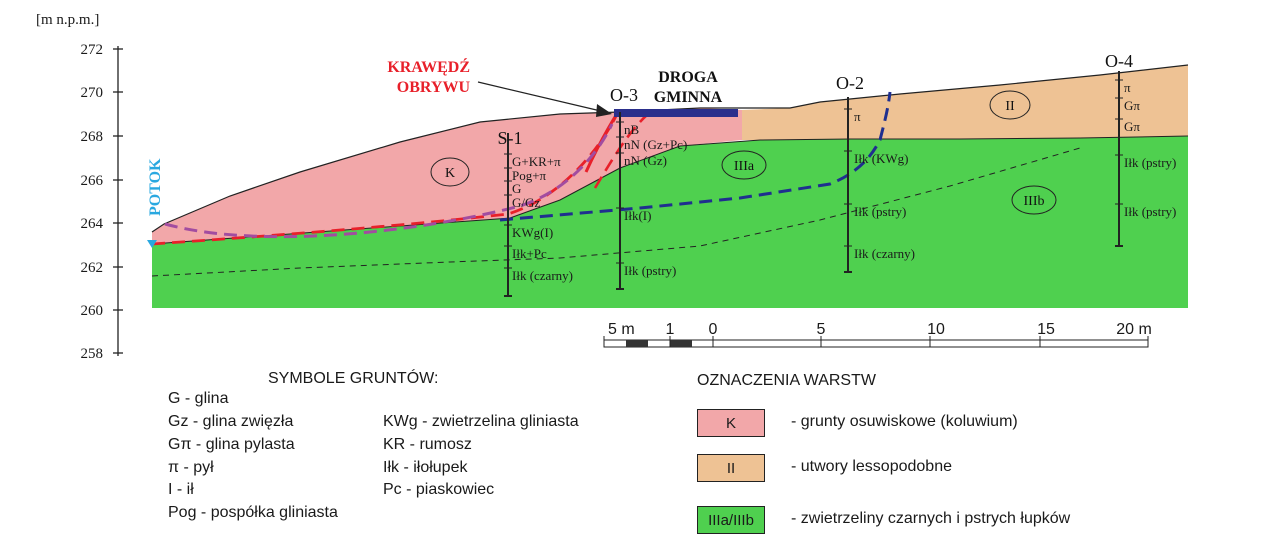  I want to click on borehole-layer-label: Pog+π, so click(529, 175).